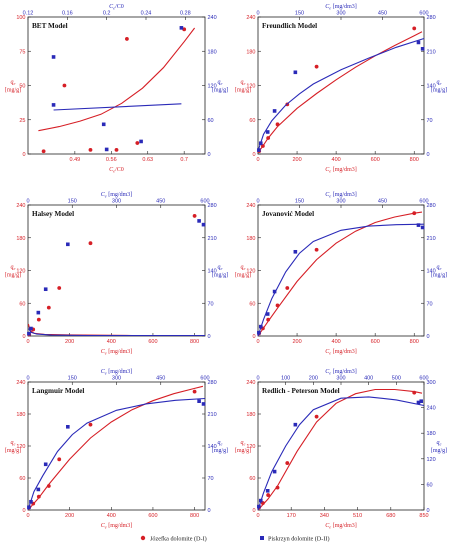  I want to click on fit-curve-red, so click(115, 448).